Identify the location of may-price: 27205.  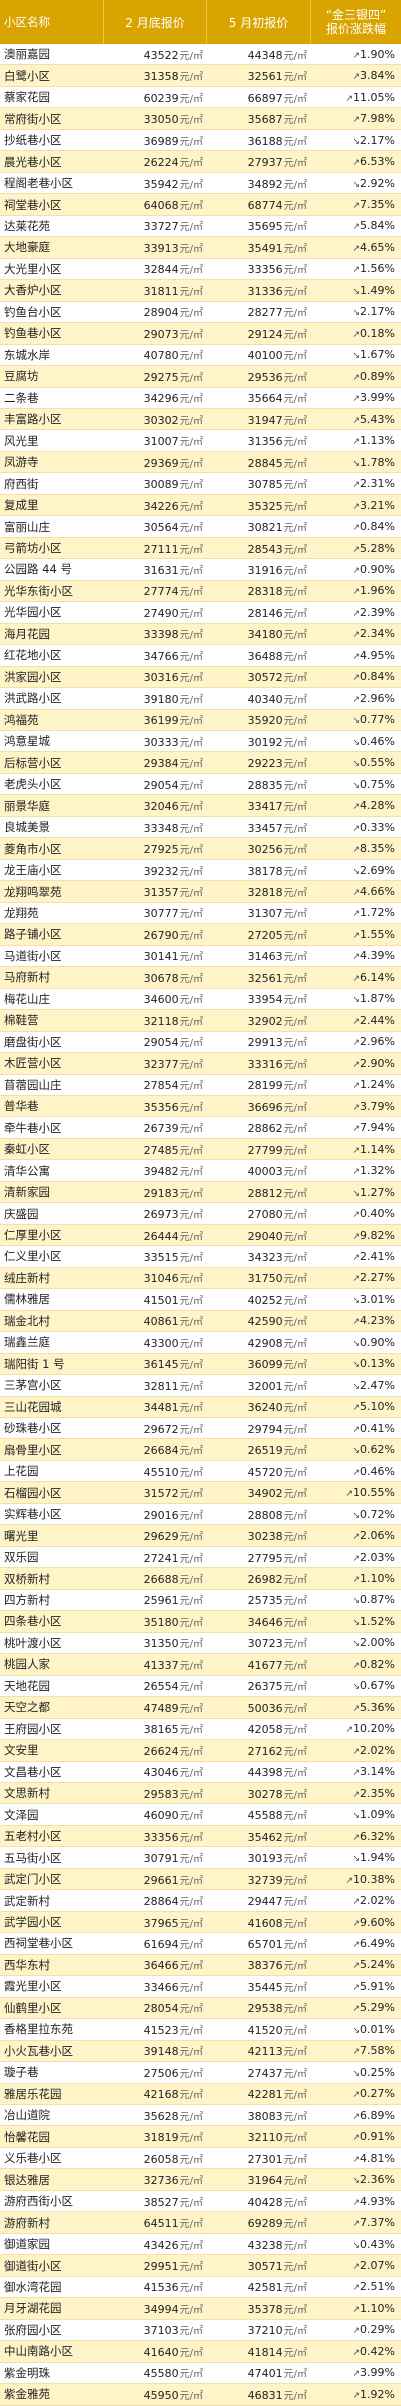
(265, 935).